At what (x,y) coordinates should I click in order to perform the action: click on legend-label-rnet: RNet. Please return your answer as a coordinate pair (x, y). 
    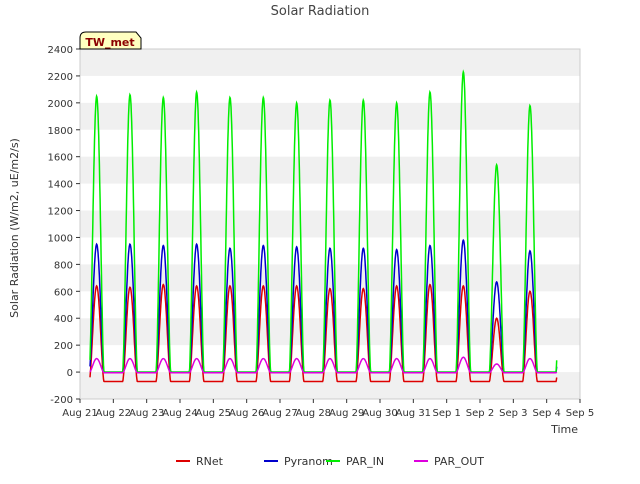
    Looking at the image, I should click on (210, 461).